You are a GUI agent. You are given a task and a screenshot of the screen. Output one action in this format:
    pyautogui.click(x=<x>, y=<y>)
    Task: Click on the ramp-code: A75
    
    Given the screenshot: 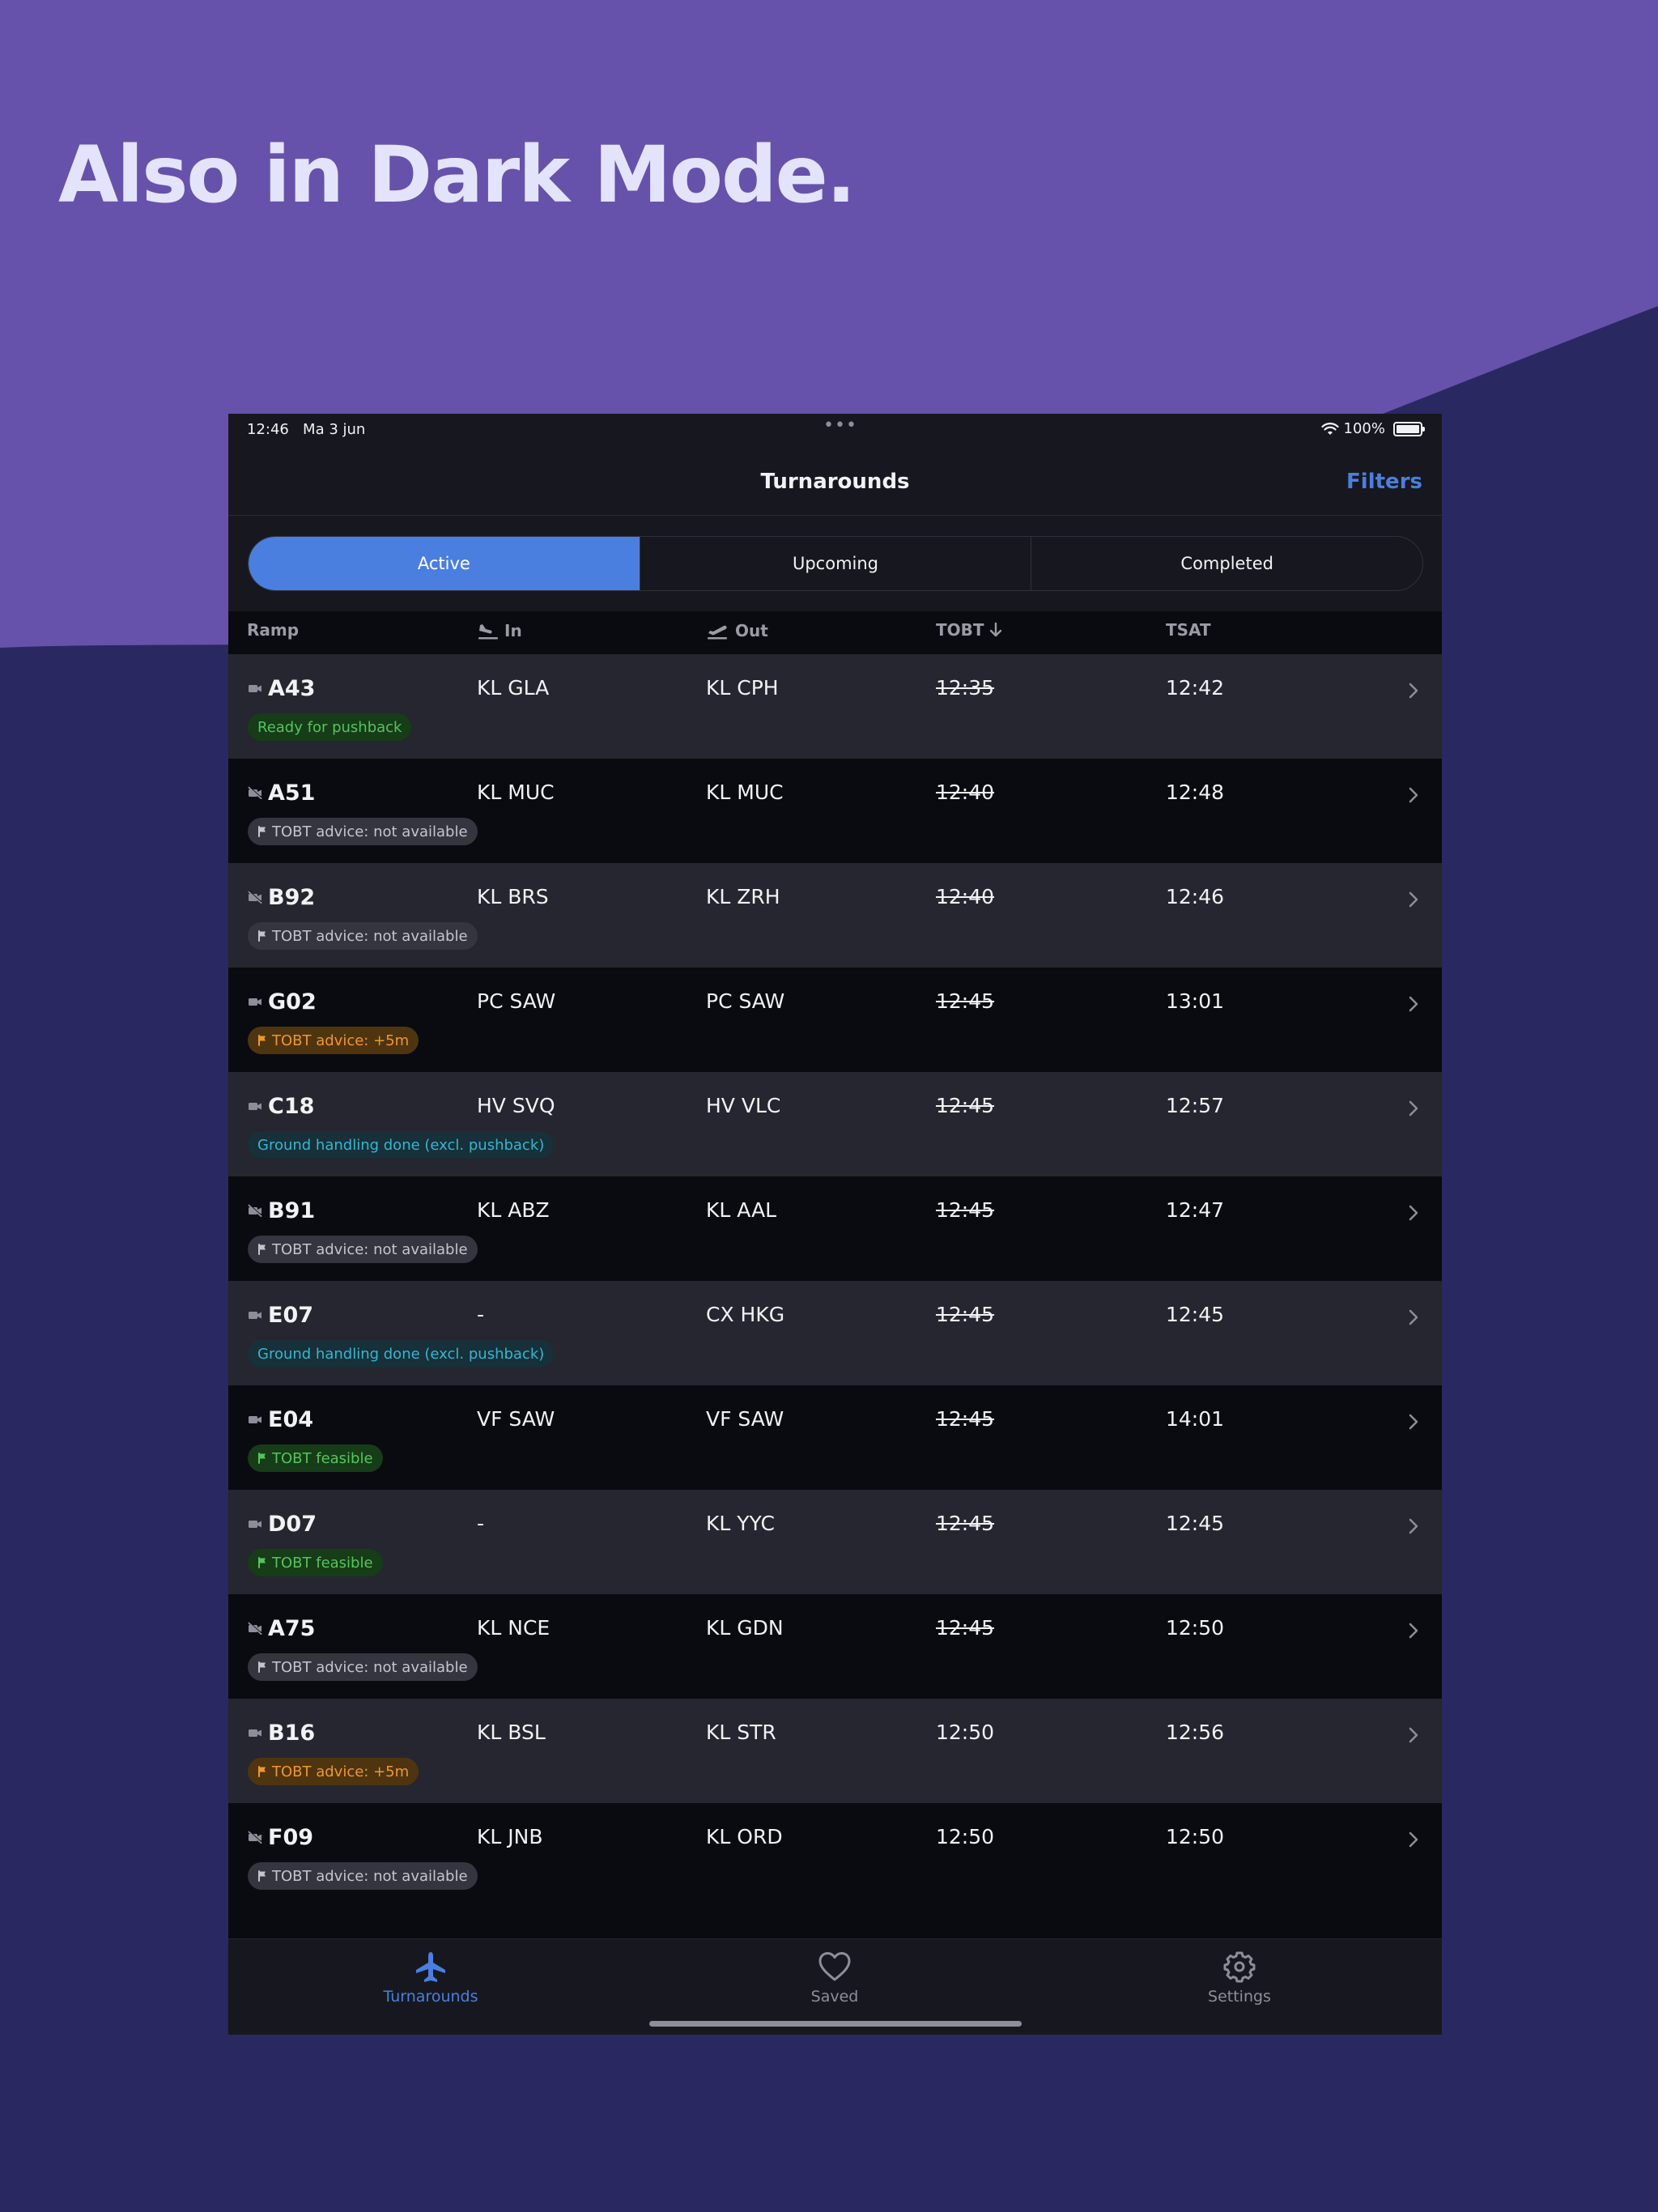 What is the action you would take?
    pyautogui.click(x=292, y=1629)
    